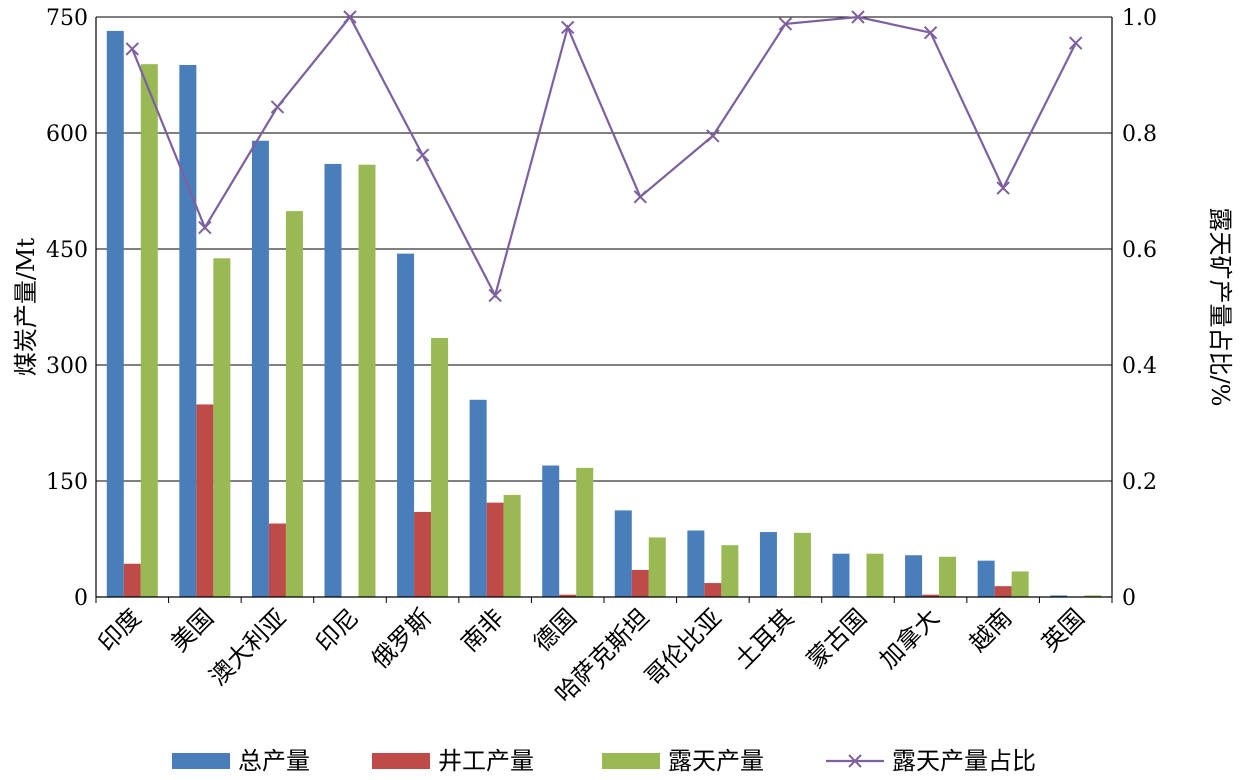  Describe the element at coordinates (909, 638) in the screenshot. I see `category-label: 加拿大` at that location.